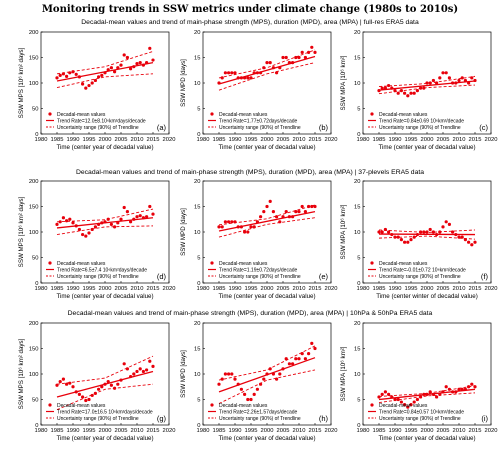  Describe the element at coordinates (324, 127) in the screenshot. I see `panel-label: (b)` at that location.